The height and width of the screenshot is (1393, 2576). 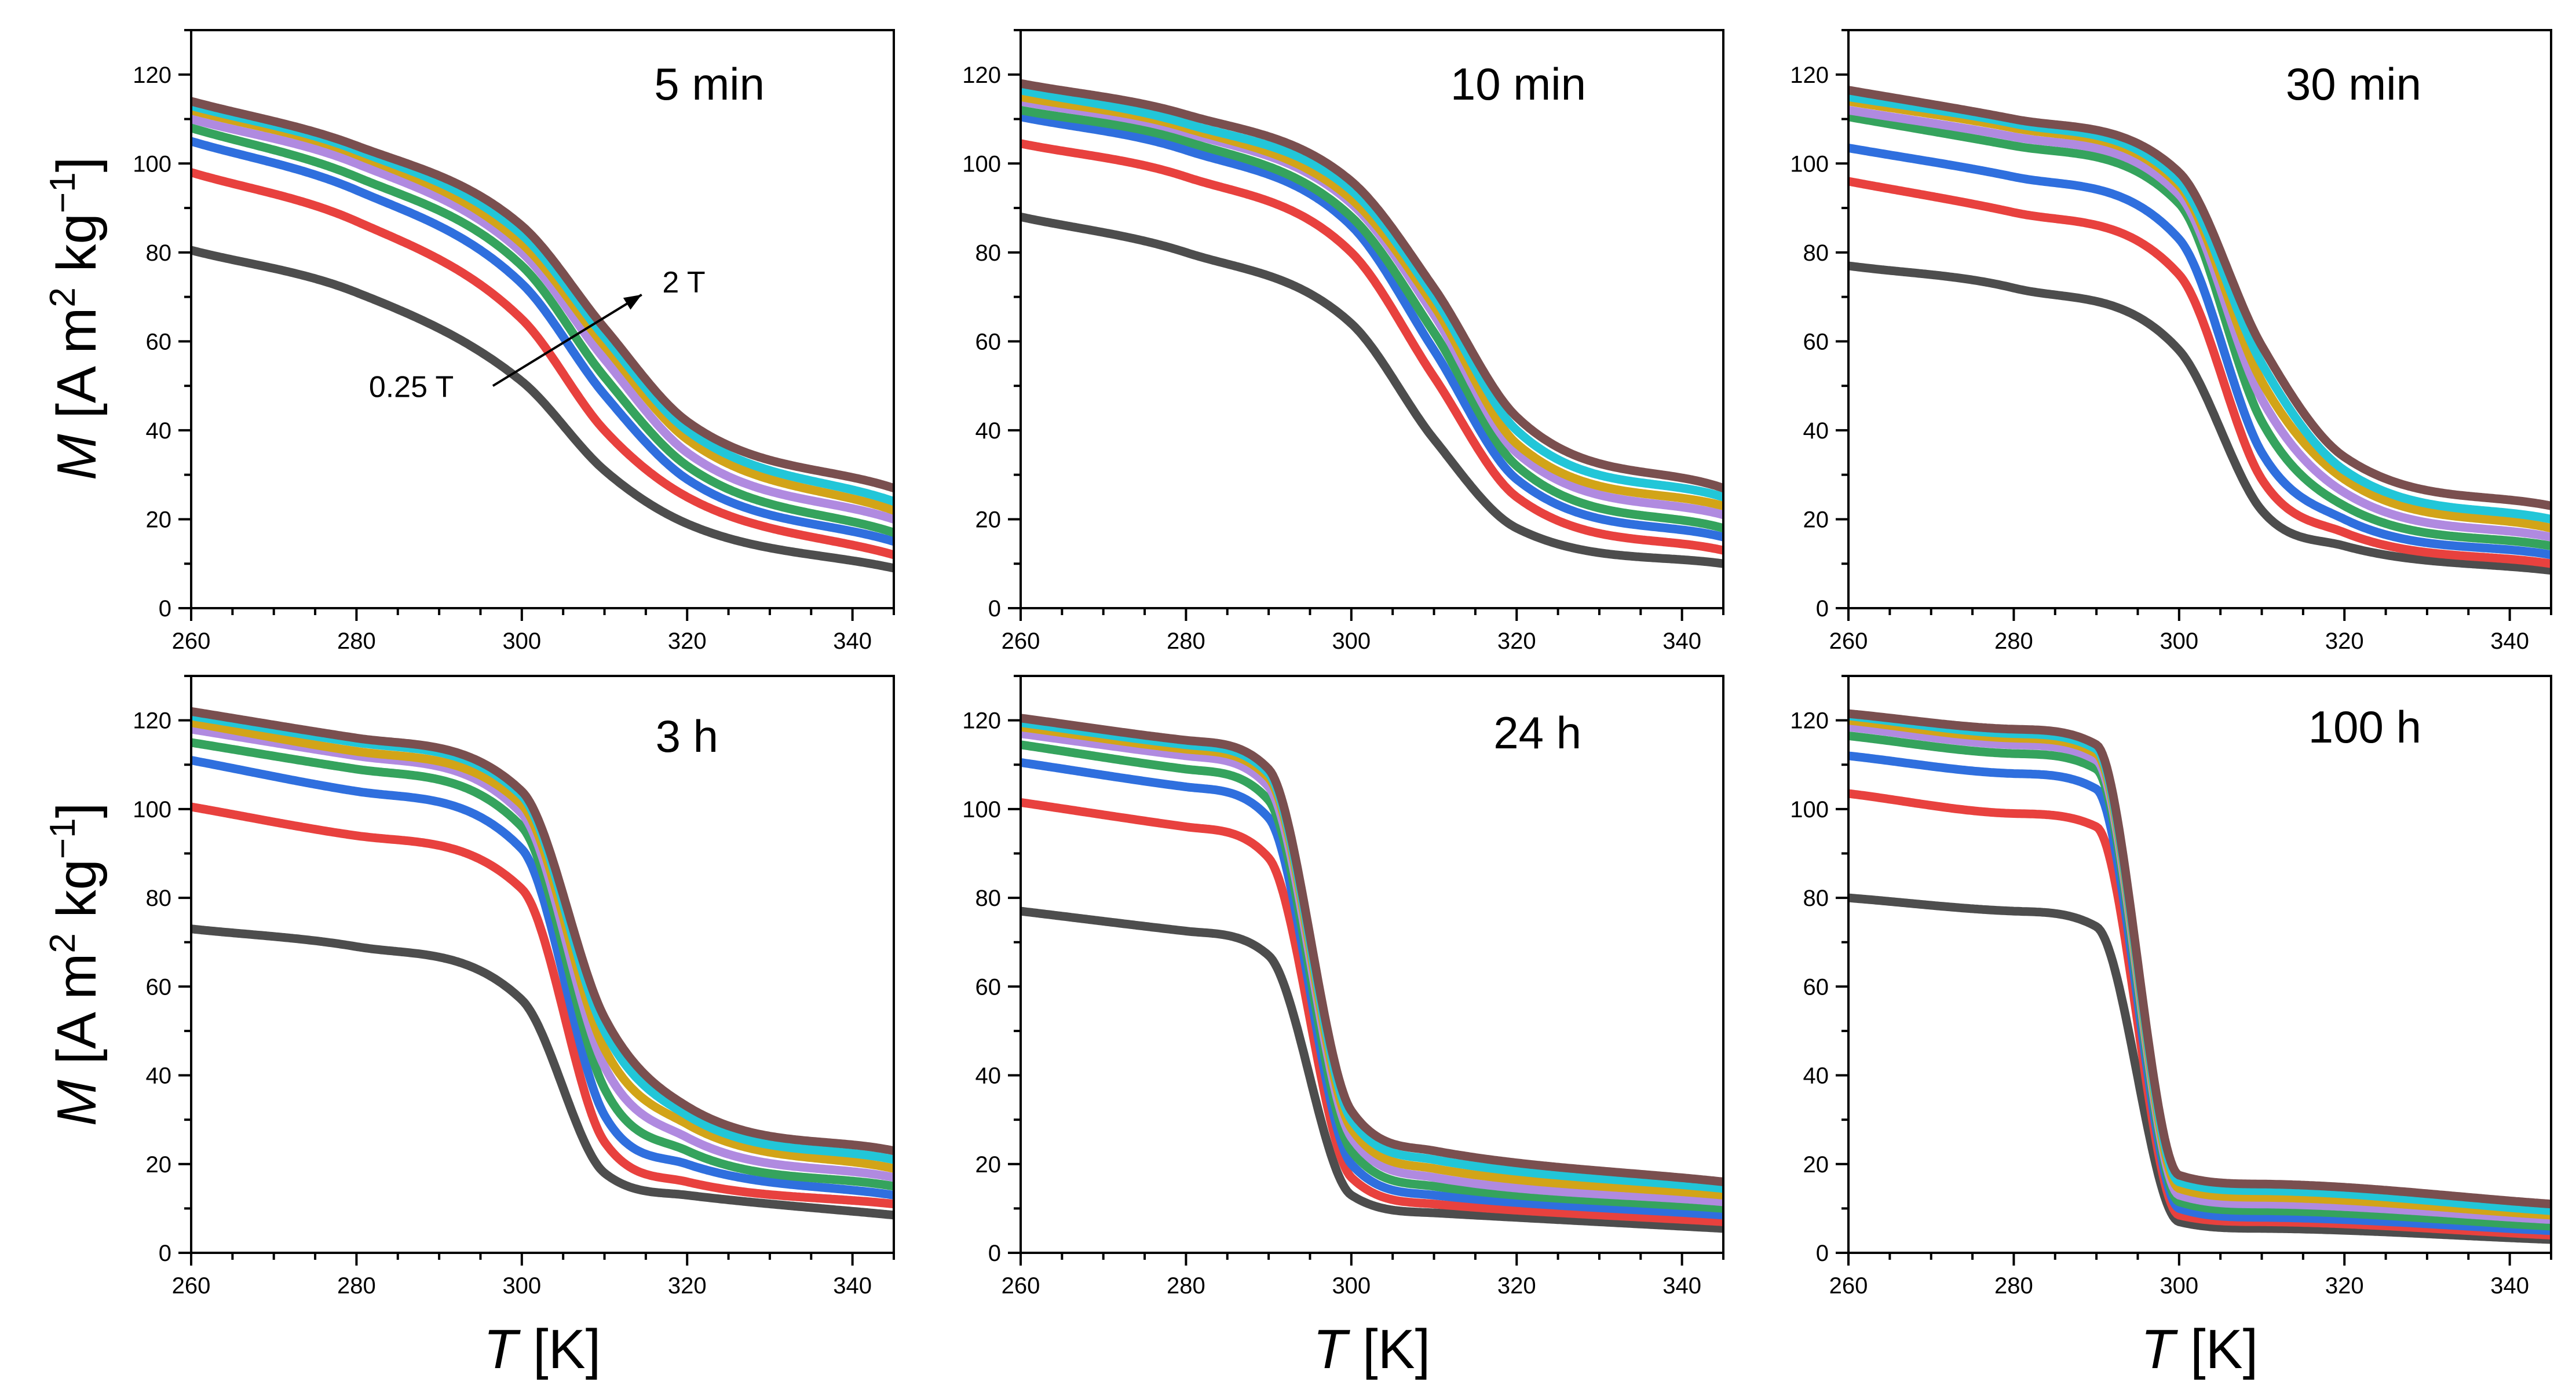 What do you see at coordinates (1537, 732) in the screenshot?
I see `panel-title: 24 h` at bounding box center [1537, 732].